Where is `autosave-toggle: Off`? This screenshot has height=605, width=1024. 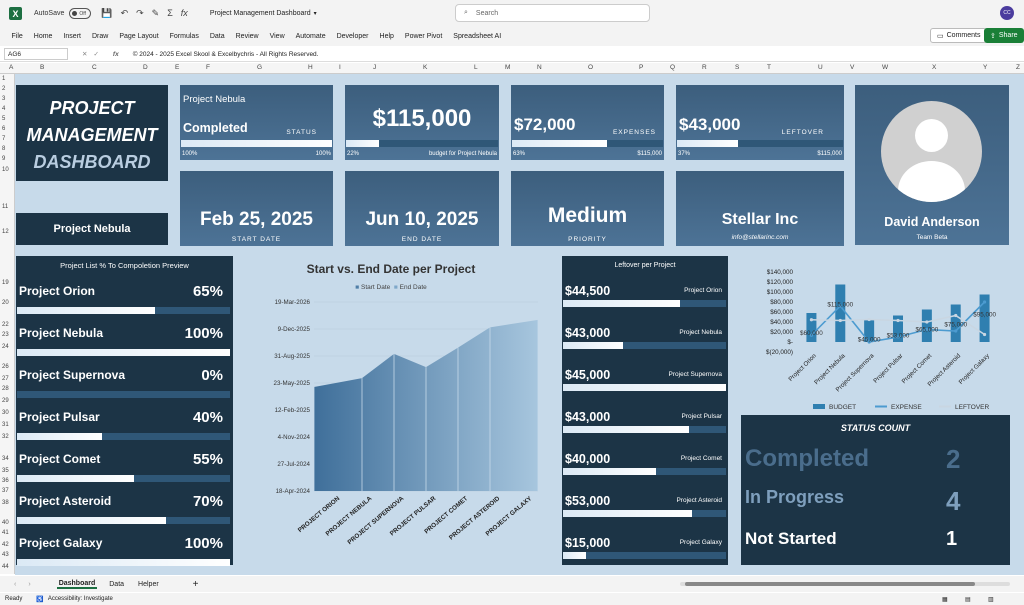
autosave-toggle: Off is located at coordinates (80, 13).